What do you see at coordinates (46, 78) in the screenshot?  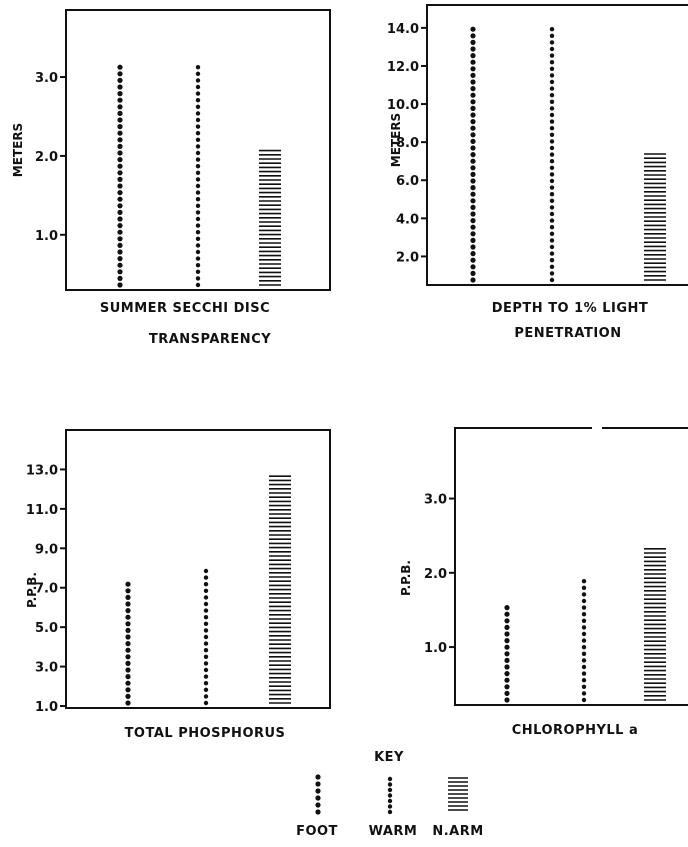 I see `y-tick-label: 3.0` at bounding box center [46, 78].